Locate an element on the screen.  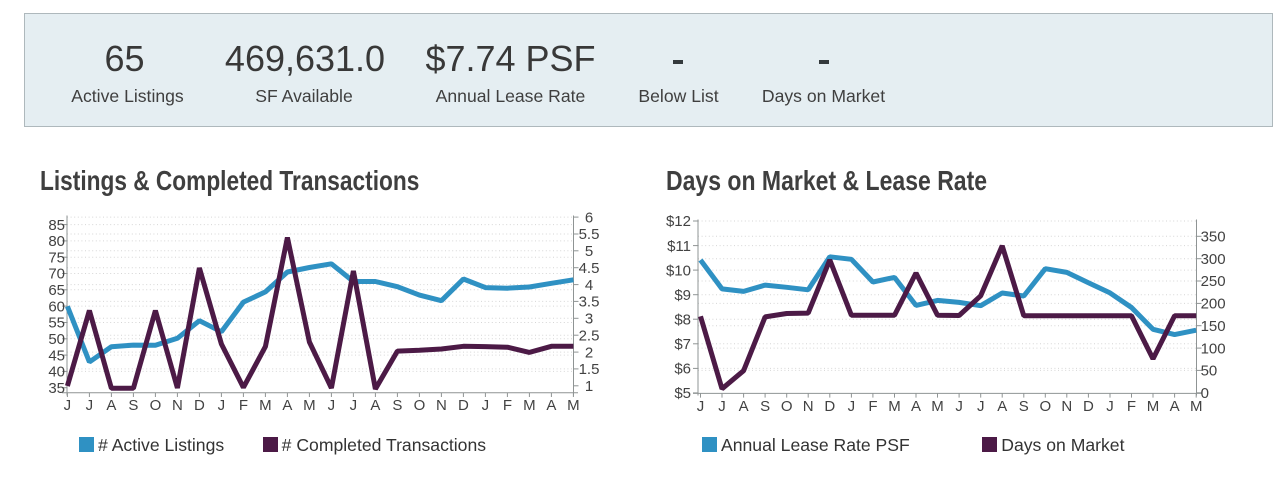
svg-text: 1.5 is located at coordinates (589, 369).